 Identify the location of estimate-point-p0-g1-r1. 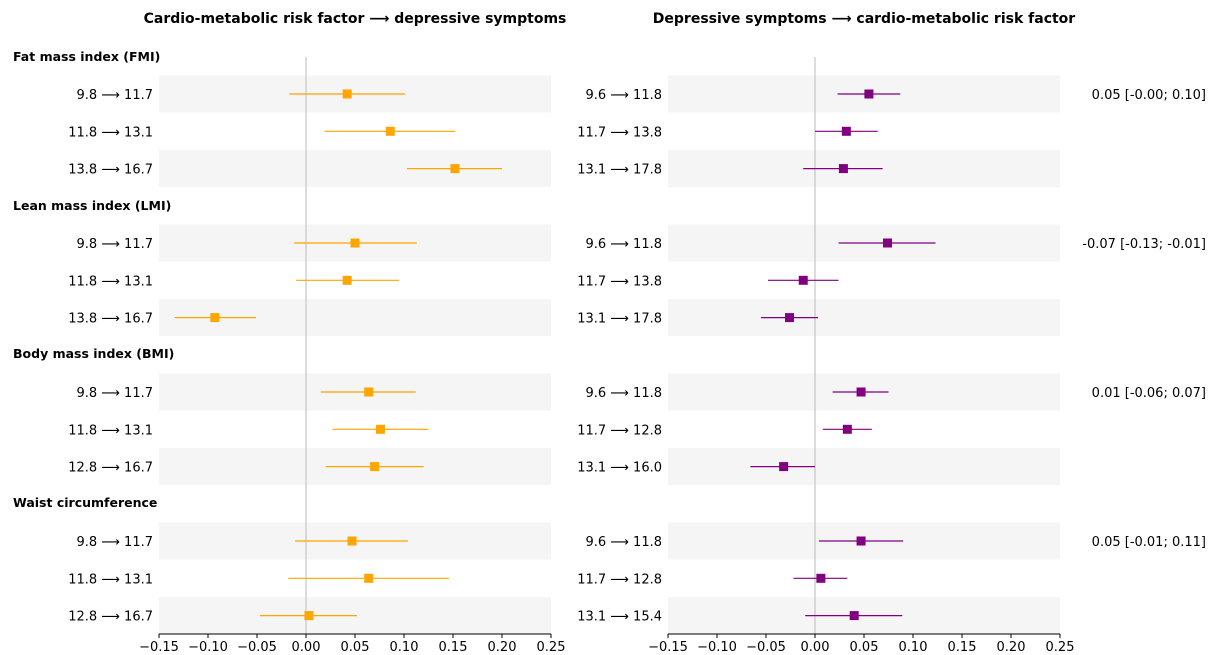
(347, 280).